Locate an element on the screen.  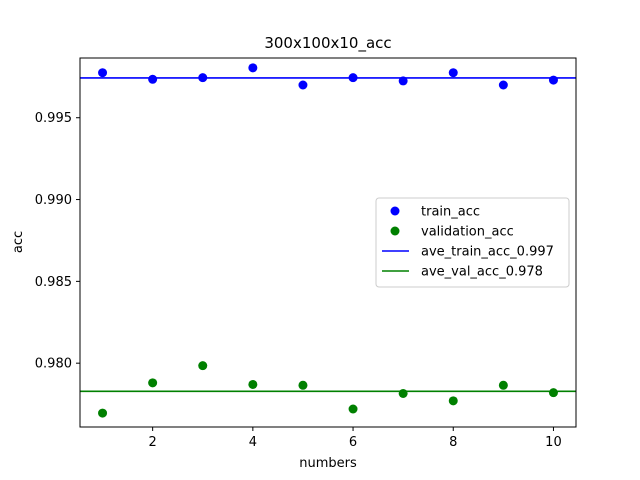
x-tick-label: 4 is located at coordinates (253, 442).